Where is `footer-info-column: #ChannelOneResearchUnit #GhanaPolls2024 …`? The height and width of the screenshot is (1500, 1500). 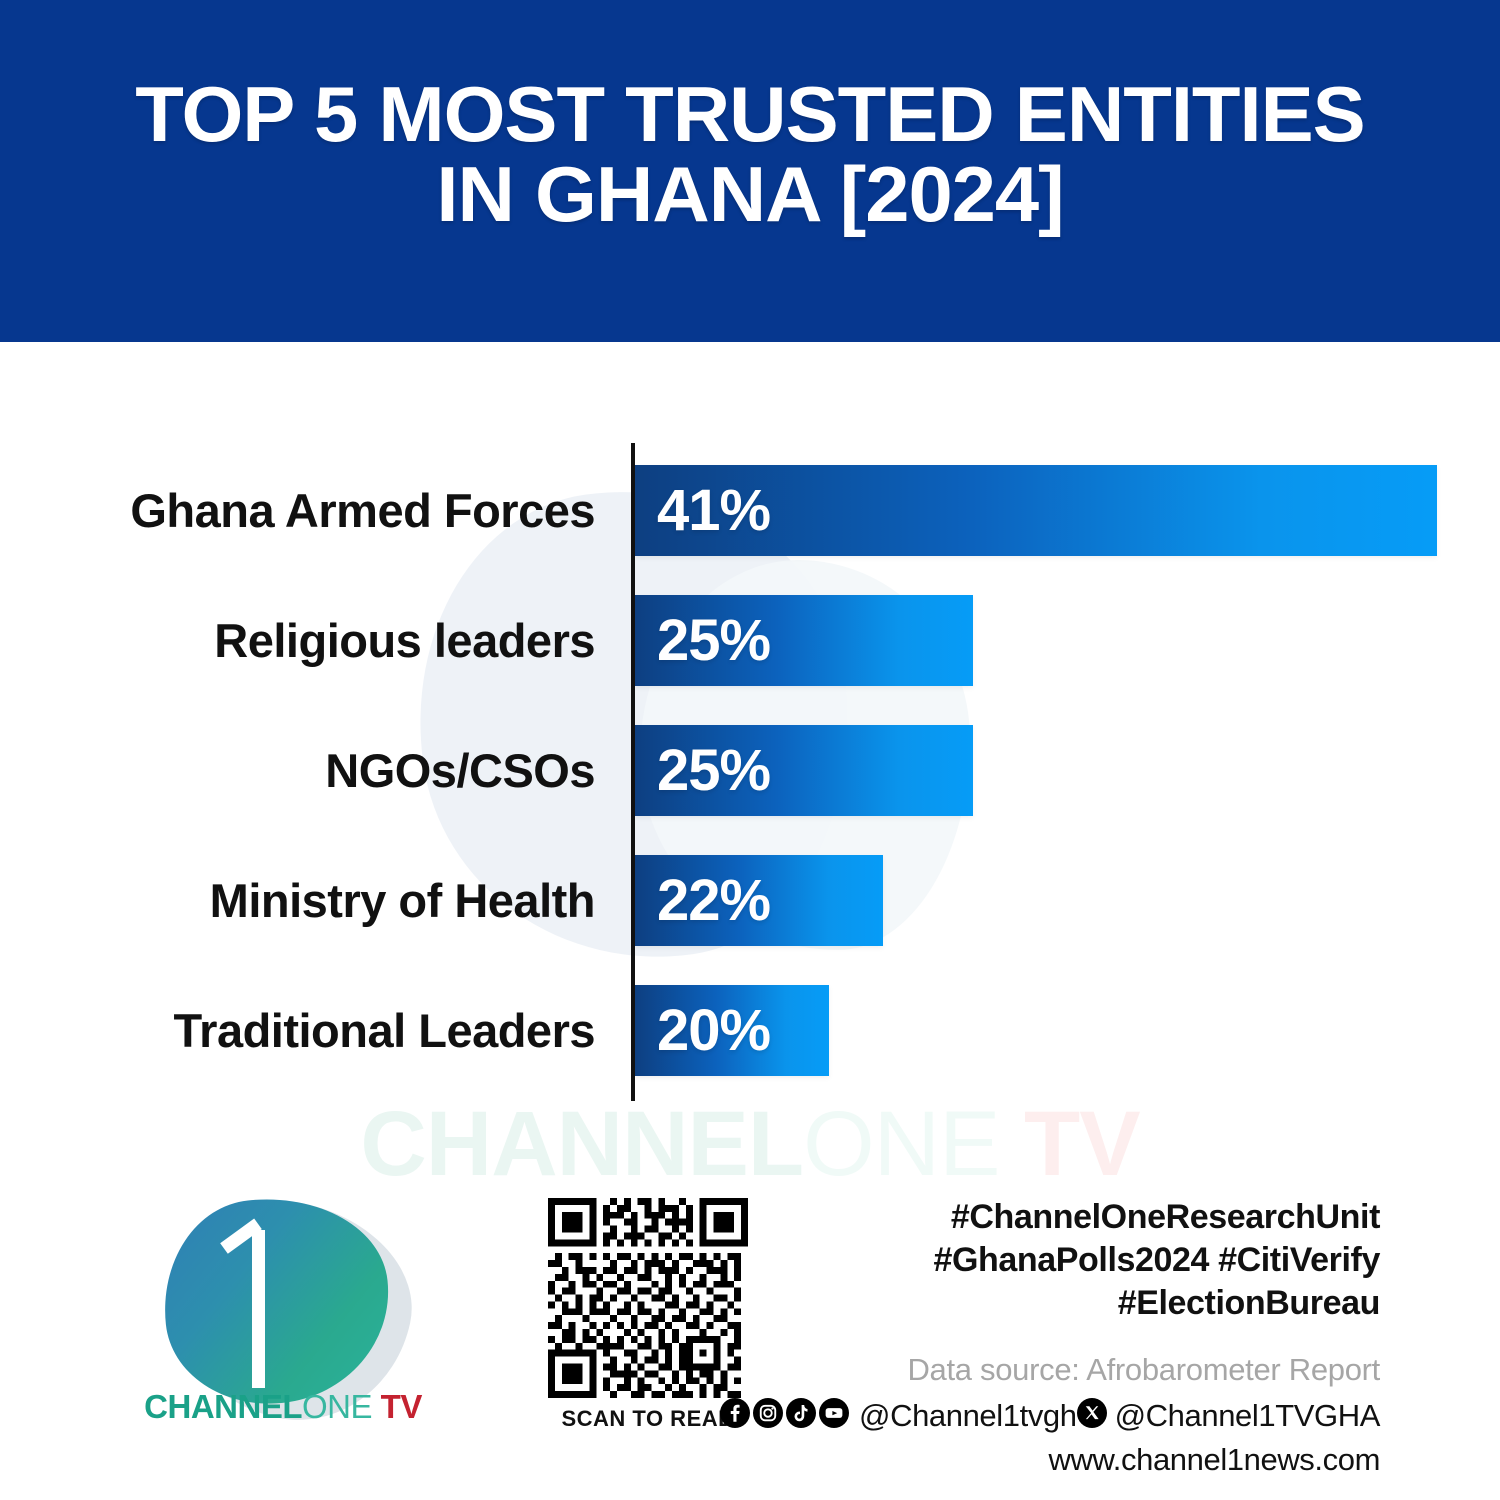 footer-info-column: #ChannelOneResearchUnit #GhanaPolls2024 … is located at coordinates (1050, 1337).